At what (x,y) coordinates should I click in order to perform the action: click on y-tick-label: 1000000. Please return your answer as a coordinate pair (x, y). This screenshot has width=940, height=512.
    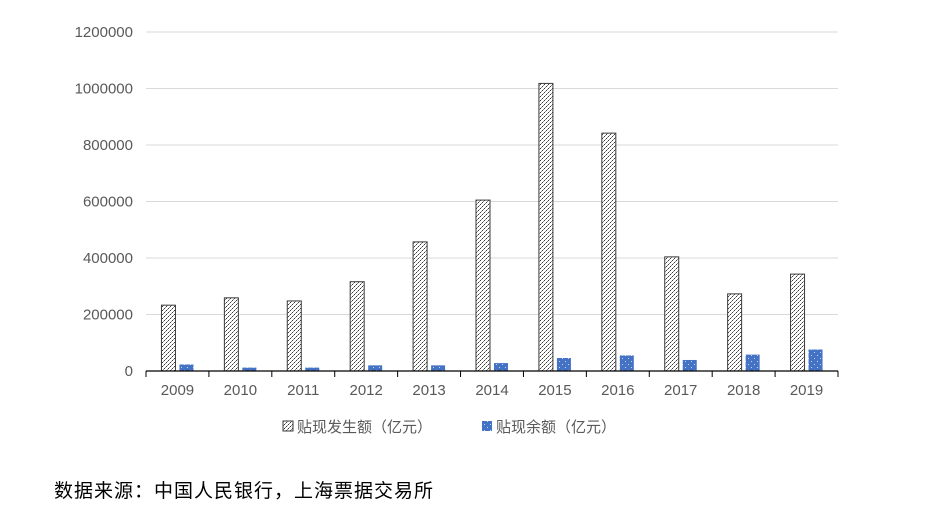
    Looking at the image, I should click on (104, 89).